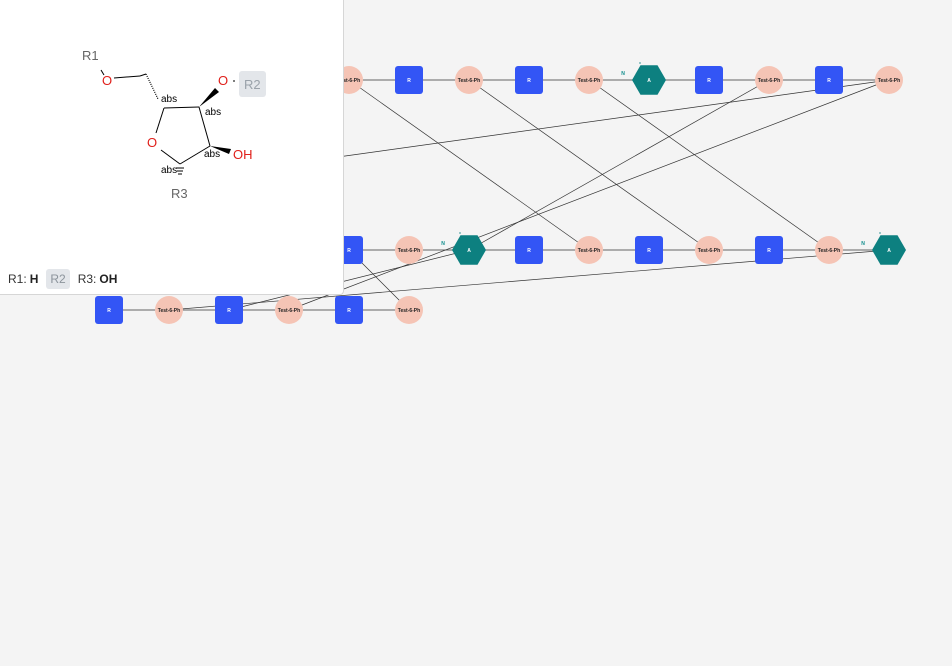  What do you see at coordinates (17, 279) in the screenshot?
I see `r-group-name: R1:` at bounding box center [17, 279].